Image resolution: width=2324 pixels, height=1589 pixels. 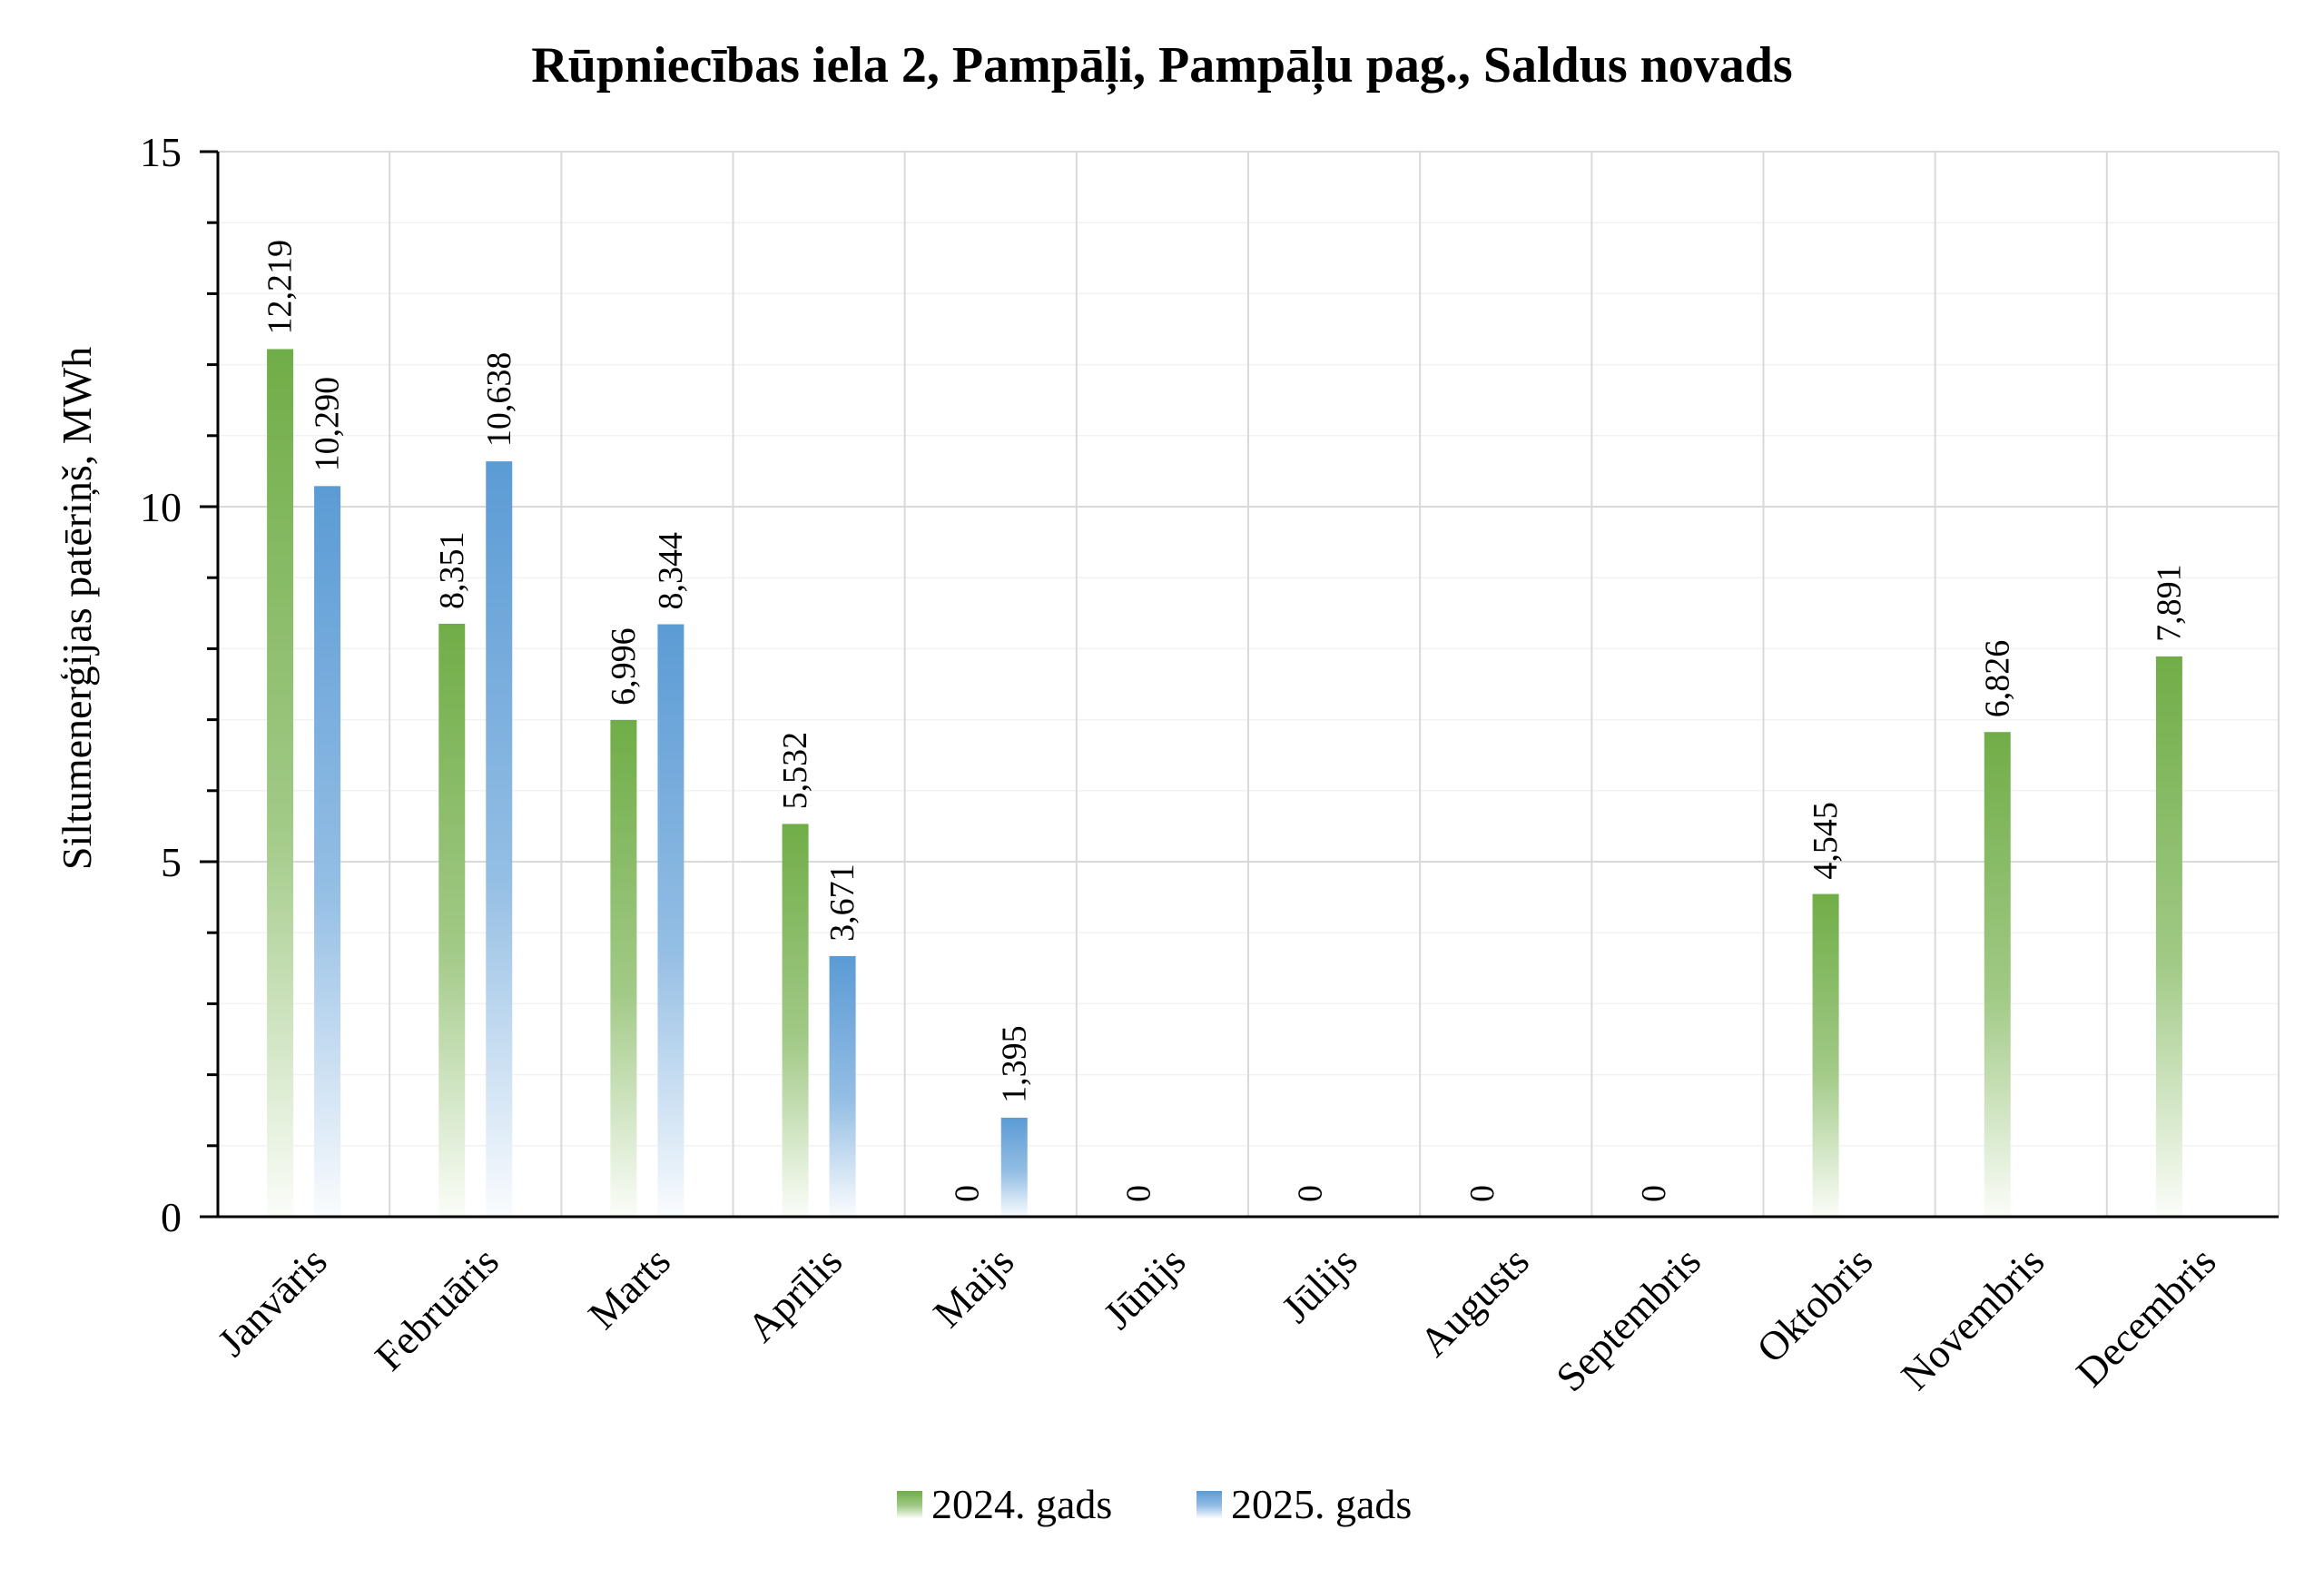 I want to click on data-label: 6,826, so click(x=1997, y=679).